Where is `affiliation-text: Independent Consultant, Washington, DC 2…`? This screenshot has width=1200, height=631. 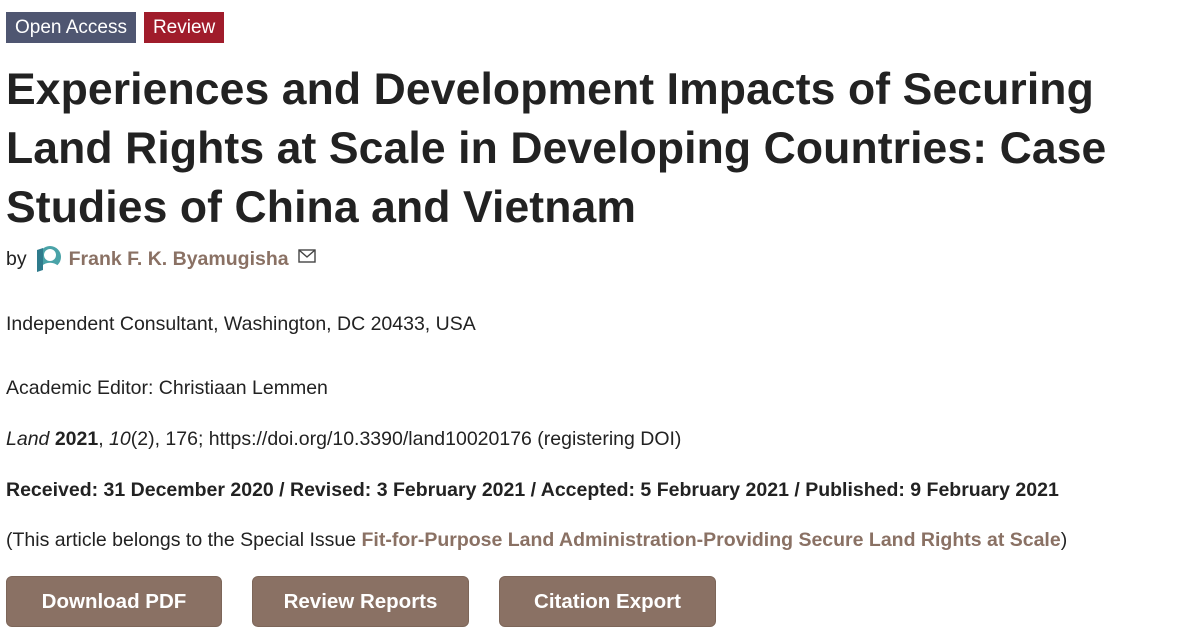 affiliation-text: Independent Consultant, Washington, DC 2… is located at coordinates (241, 324).